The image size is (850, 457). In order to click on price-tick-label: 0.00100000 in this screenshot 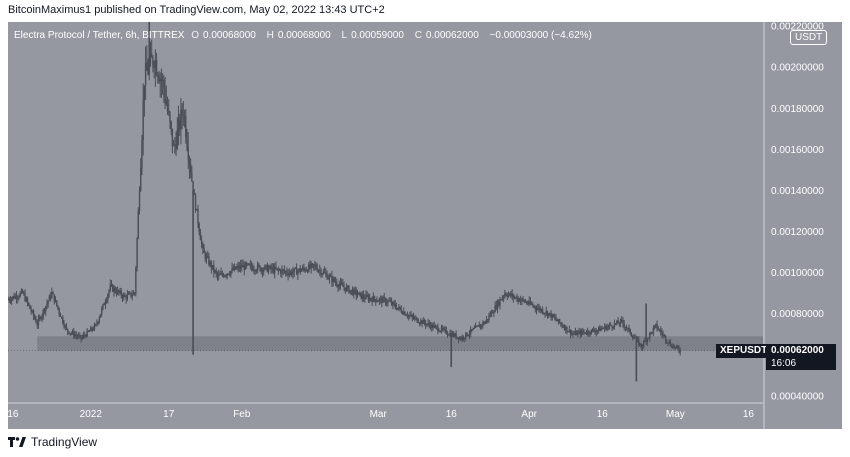, I will do `click(797, 273)`.